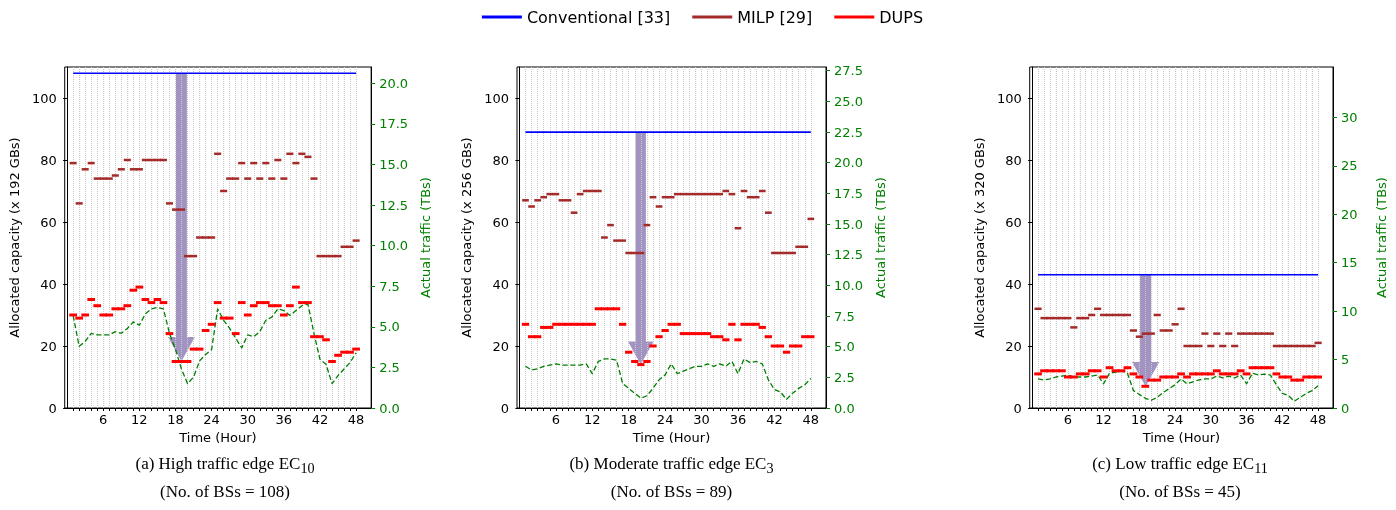 The image size is (1396, 510). What do you see at coordinates (775, 17) in the screenshot?
I see `legend-label: MILP [29]` at bounding box center [775, 17].